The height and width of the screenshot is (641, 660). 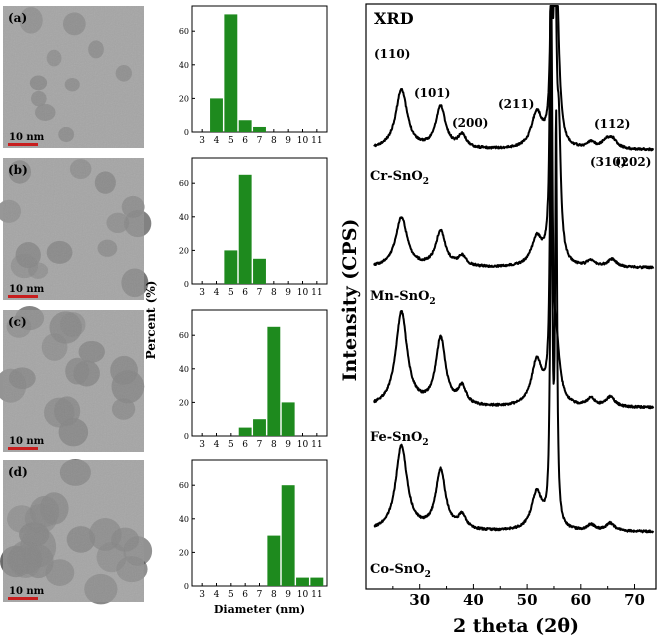 What do you see at coordinates (76, 531) in the screenshot?
I see `tem-panel-d: (d) 10 nm` at bounding box center [76, 531].